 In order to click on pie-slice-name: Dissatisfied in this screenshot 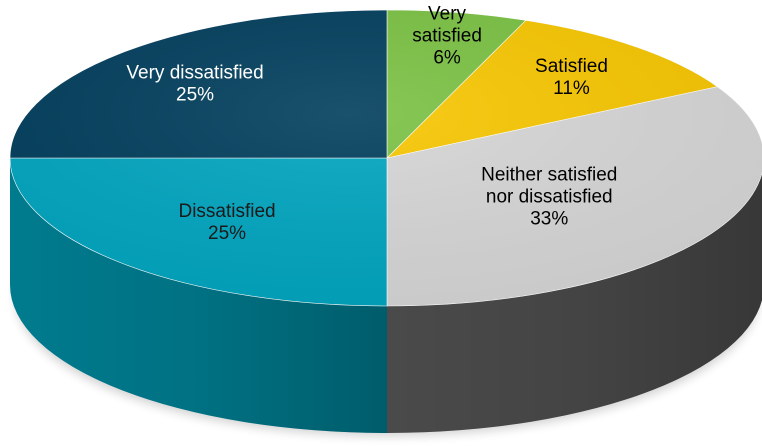, I will do `click(226, 211)`.